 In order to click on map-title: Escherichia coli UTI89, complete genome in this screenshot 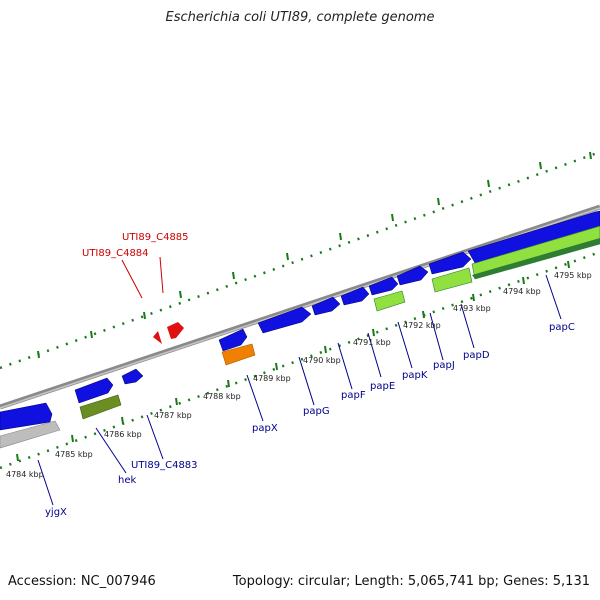, I will do `click(300, 17)`.